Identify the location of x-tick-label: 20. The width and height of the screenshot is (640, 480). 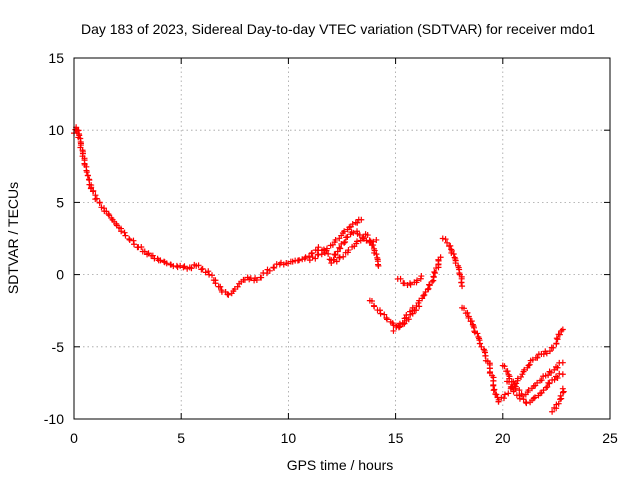
(503, 438).